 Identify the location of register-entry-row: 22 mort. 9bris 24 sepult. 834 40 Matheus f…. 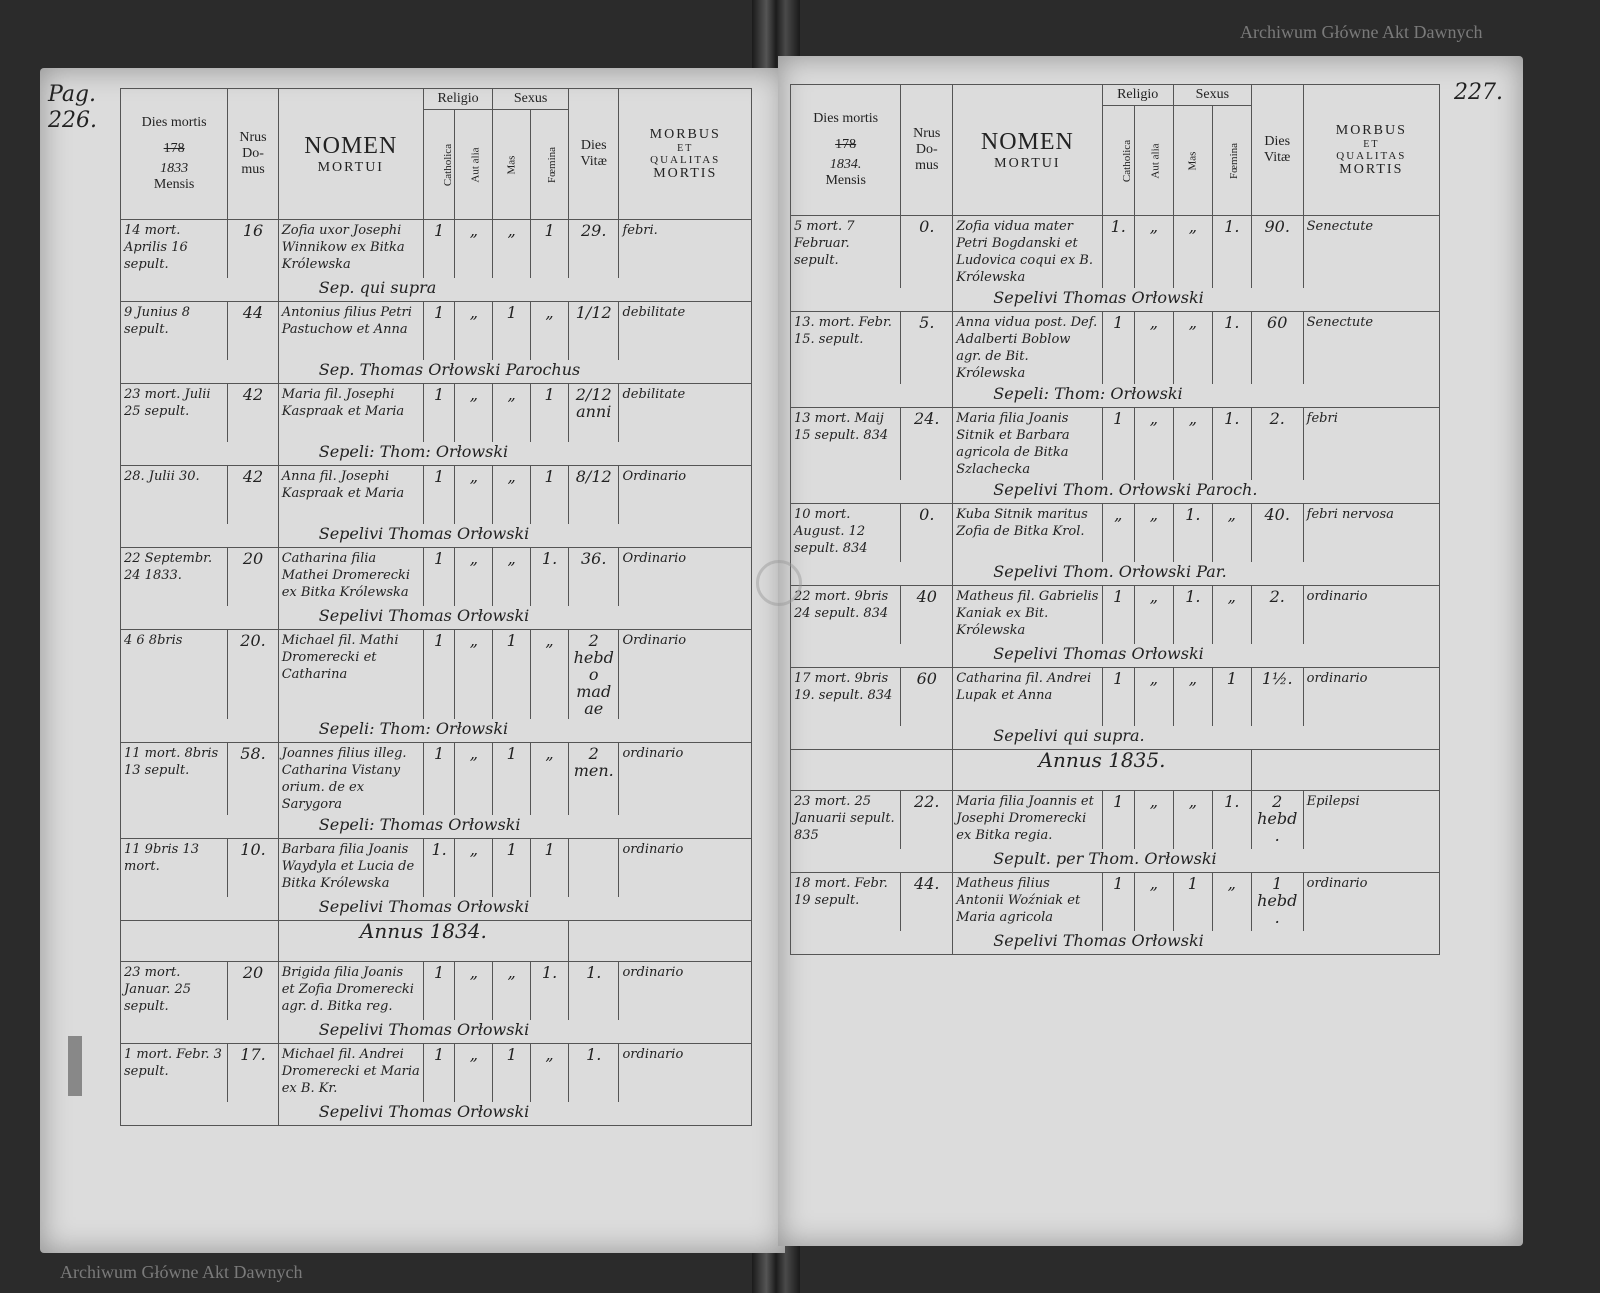
(1115, 614).